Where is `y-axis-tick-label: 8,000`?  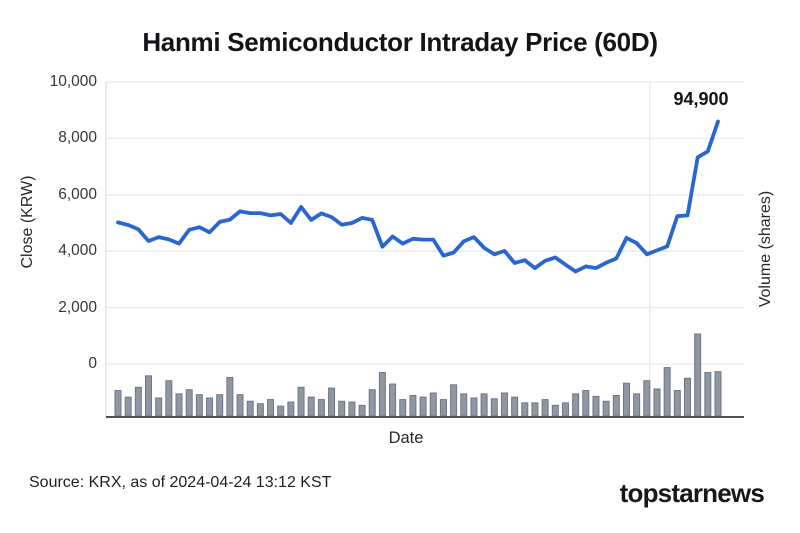
y-axis-tick-label: 8,000 is located at coordinates (77, 138).